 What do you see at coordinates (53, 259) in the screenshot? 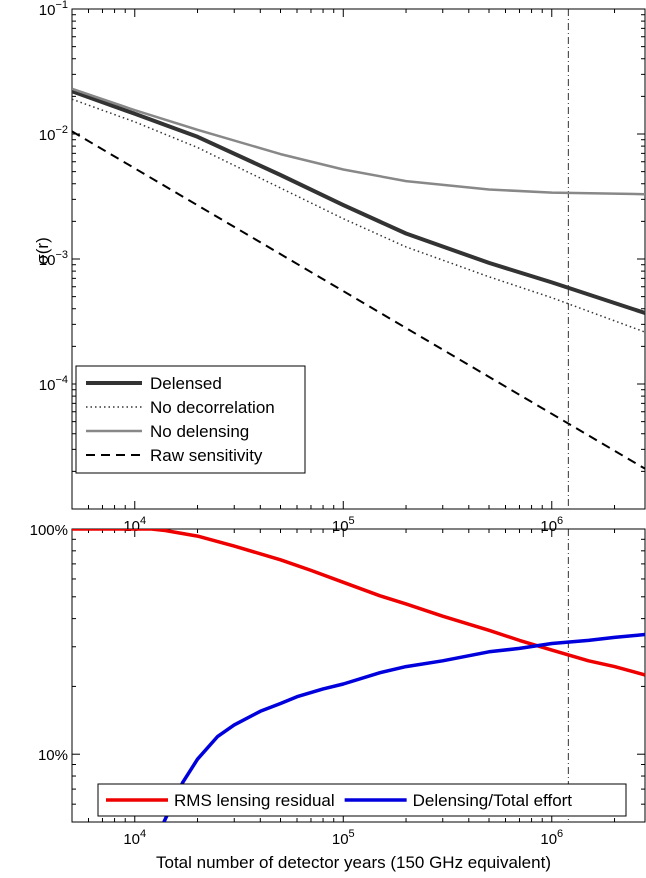
I see `y-tick-label: 10⁻³` at bounding box center [53, 259].